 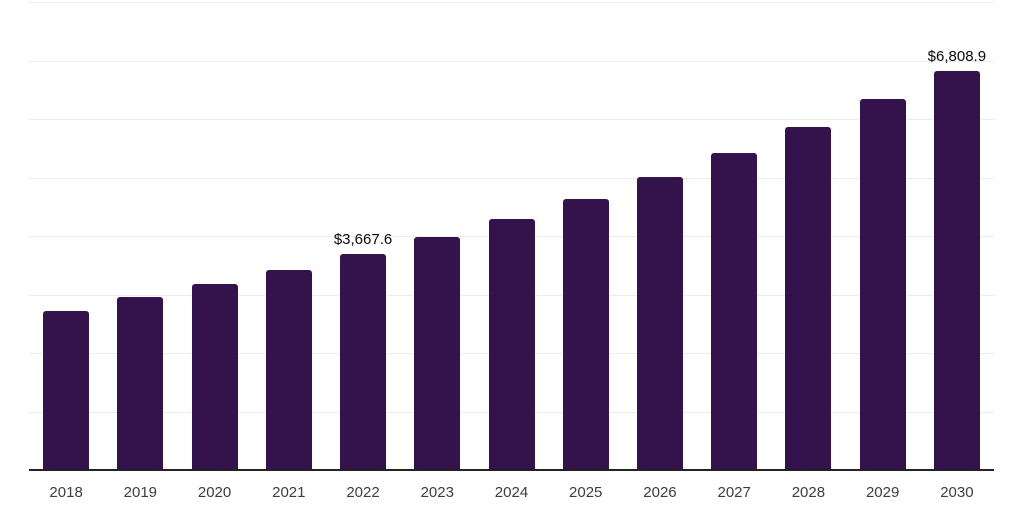 I want to click on bar-2029, so click(x=882, y=284).